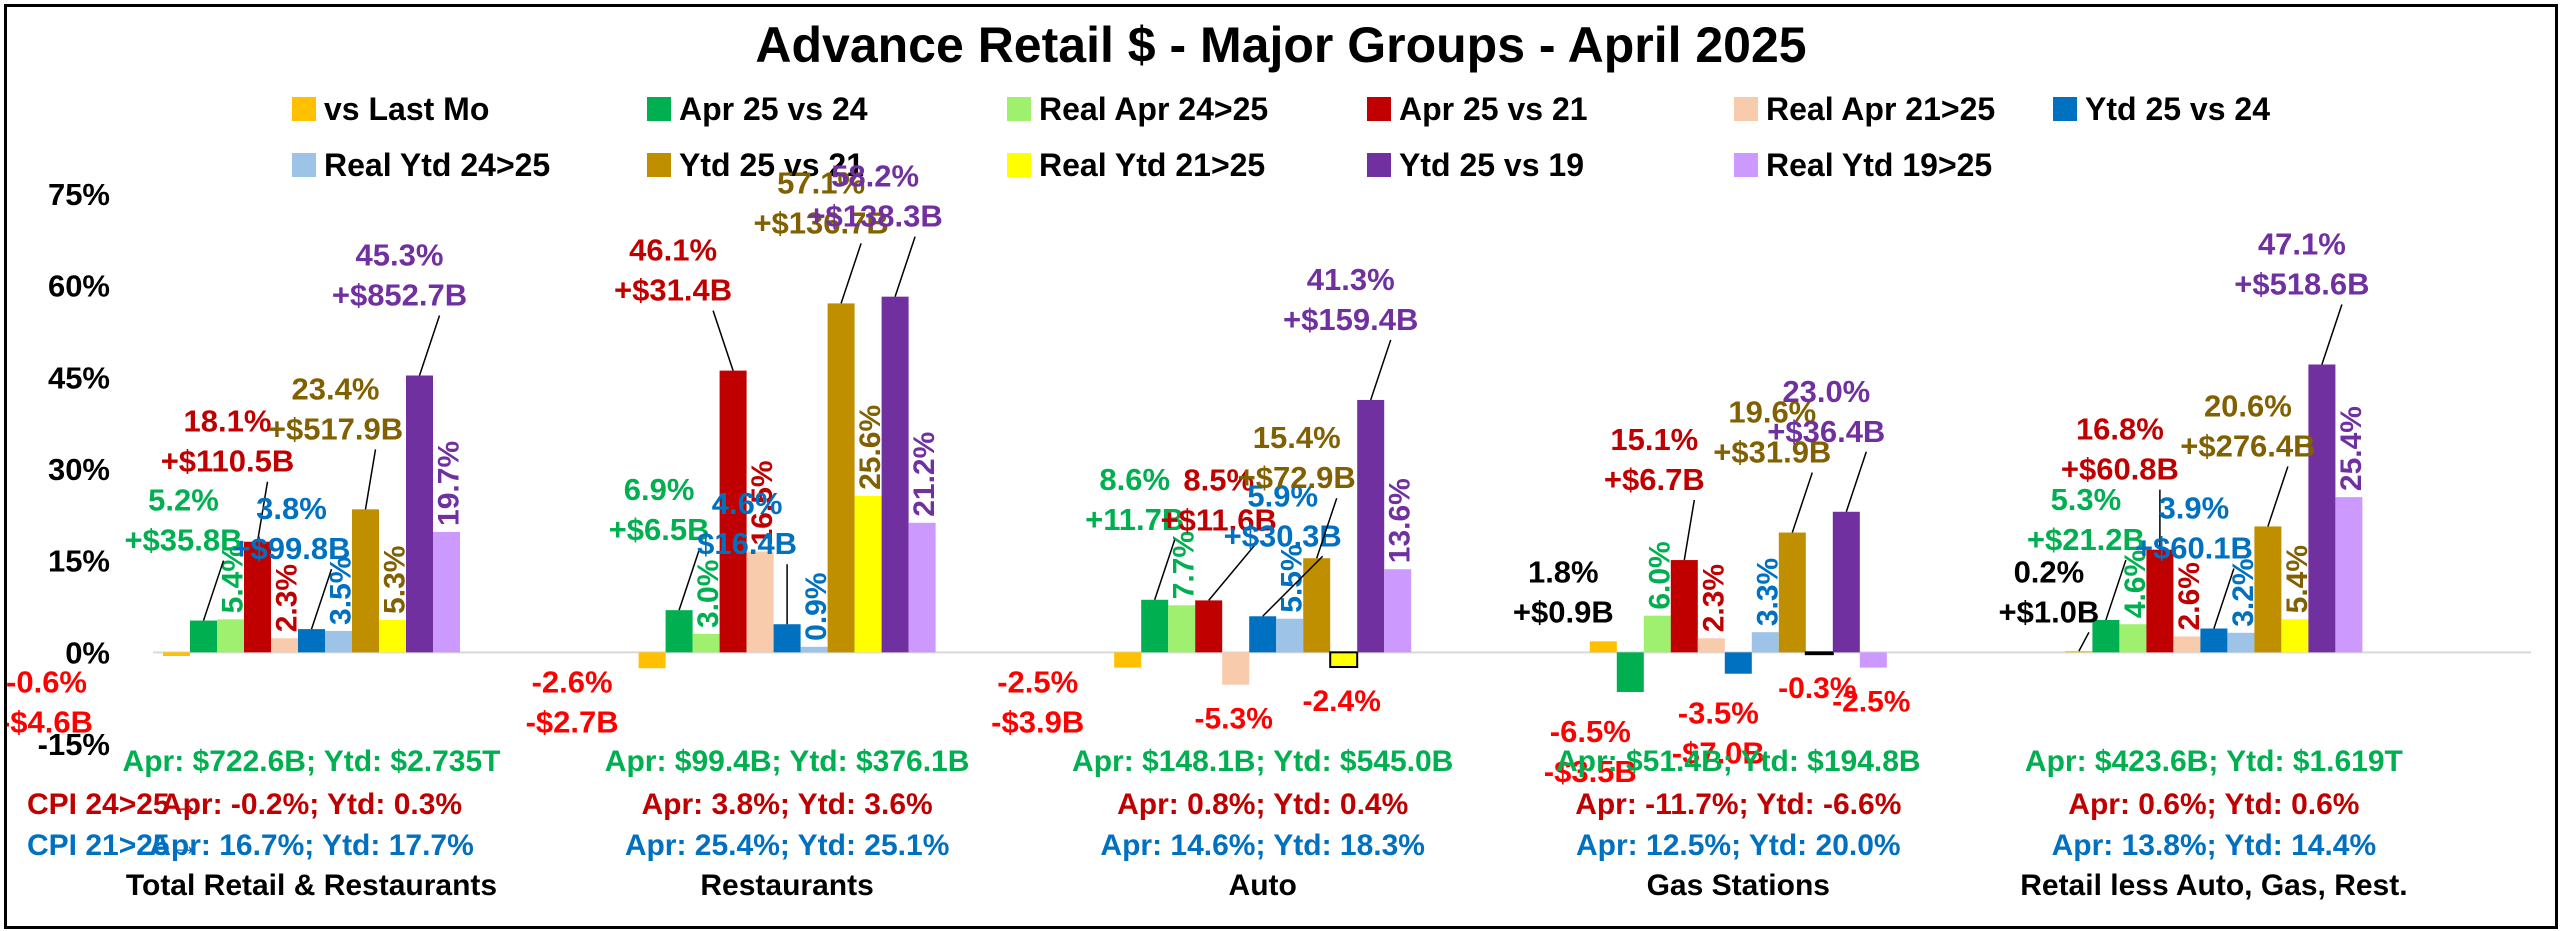 The height and width of the screenshot is (931, 2560). What do you see at coordinates (79, 194) in the screenshot?
I see `y-tick-label: 75%` at bounding box center [79, 194].